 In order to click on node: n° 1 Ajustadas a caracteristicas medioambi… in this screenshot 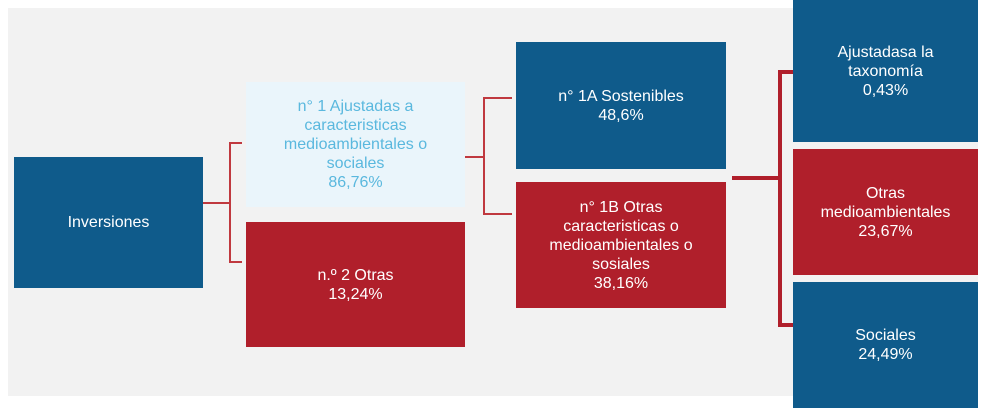, I will do `click(355, 144)`.